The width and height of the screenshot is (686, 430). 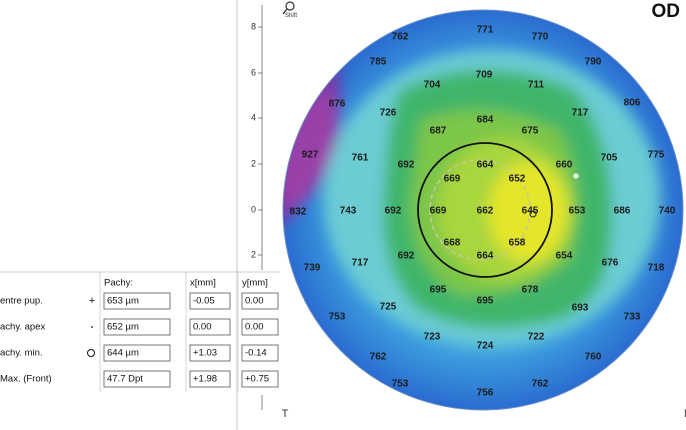 What do you see at coordinates (622, 211) in the screenshot?
I see `thickness-value: 686` at bounding box center [622, 211].